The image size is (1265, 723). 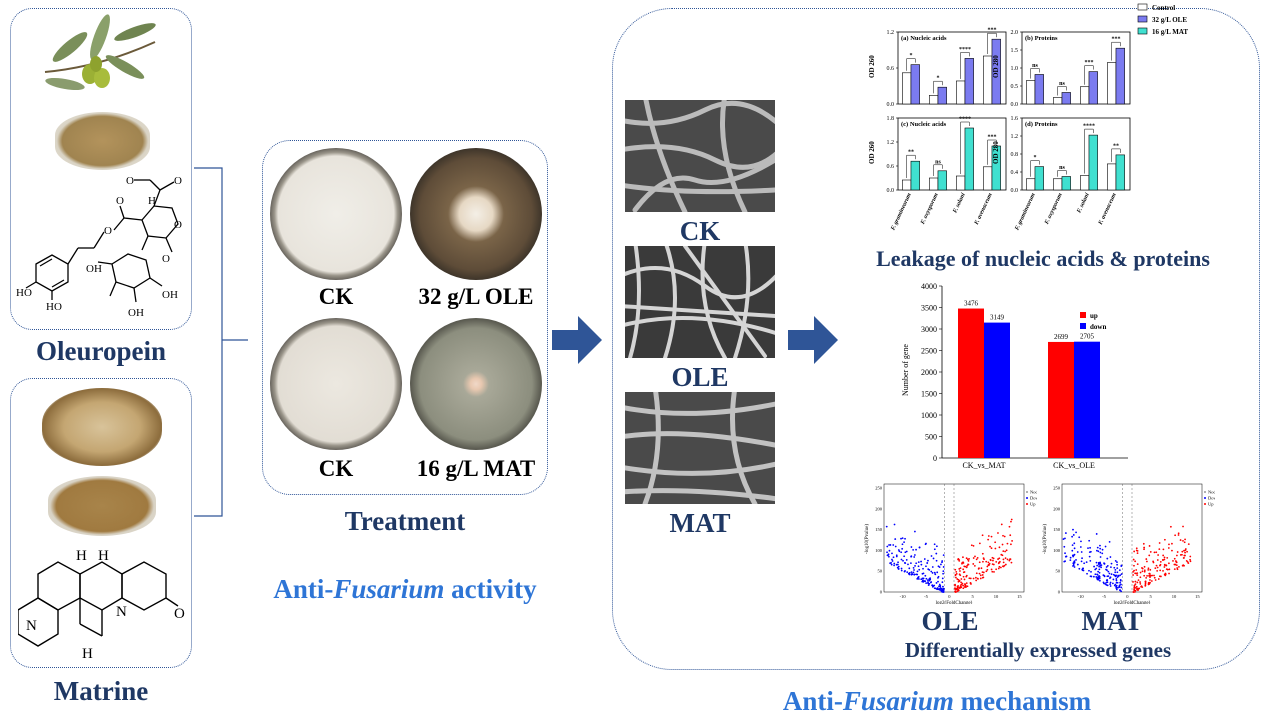 I want to click on sig-bracket-d, so click(x=1035, y=168).